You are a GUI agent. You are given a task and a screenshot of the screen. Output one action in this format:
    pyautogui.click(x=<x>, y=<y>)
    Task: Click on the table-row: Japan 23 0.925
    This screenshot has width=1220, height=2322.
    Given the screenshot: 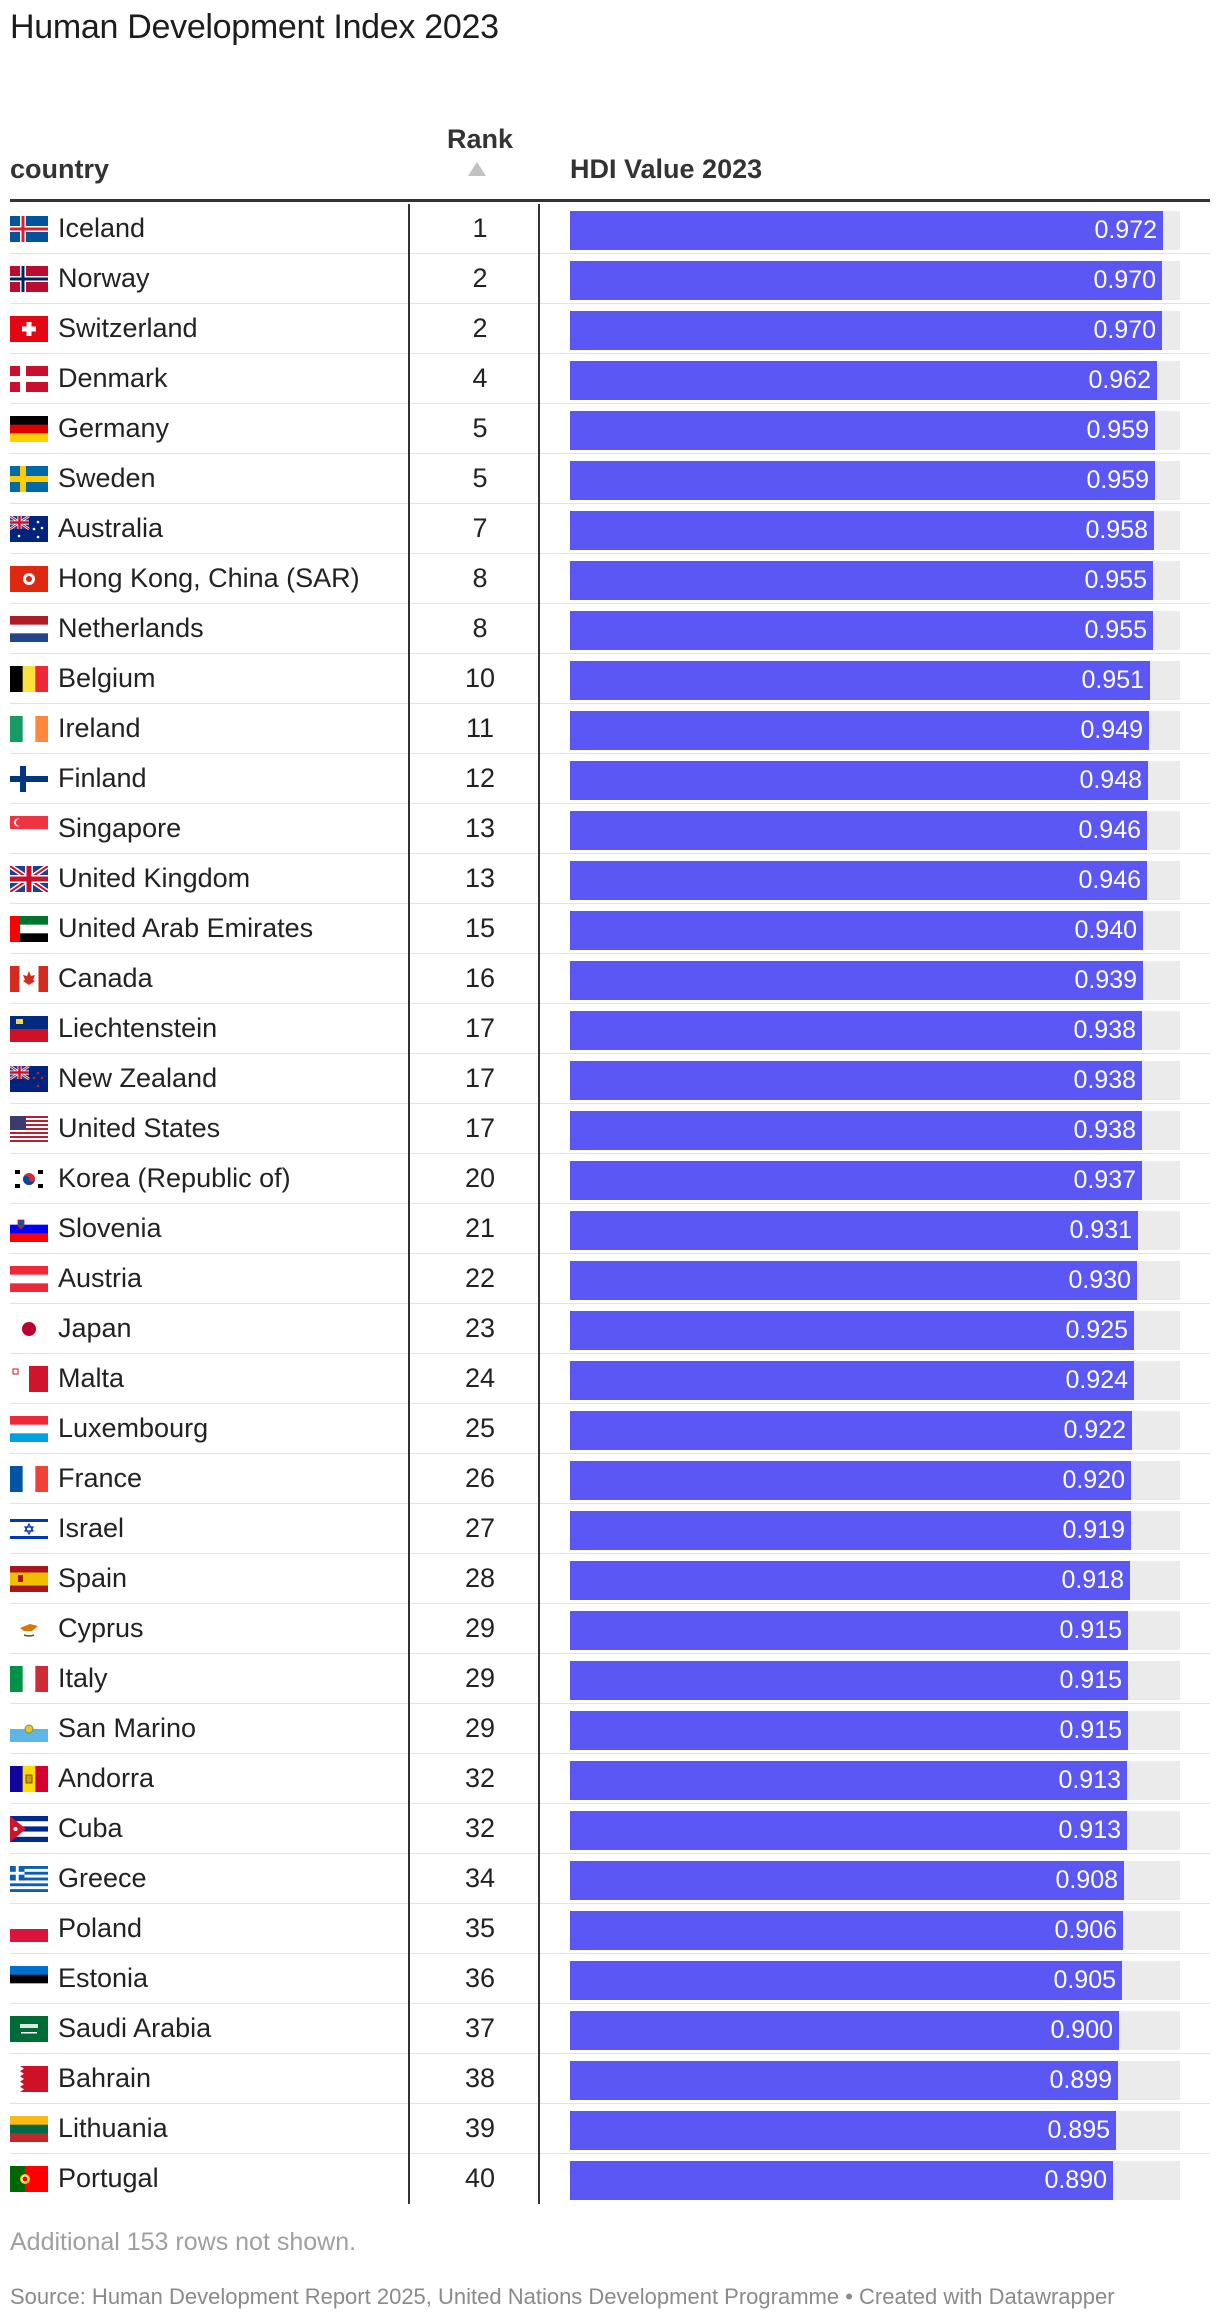 What is the action you would take?
    pyautogui.click(x=610, y=1329)
    